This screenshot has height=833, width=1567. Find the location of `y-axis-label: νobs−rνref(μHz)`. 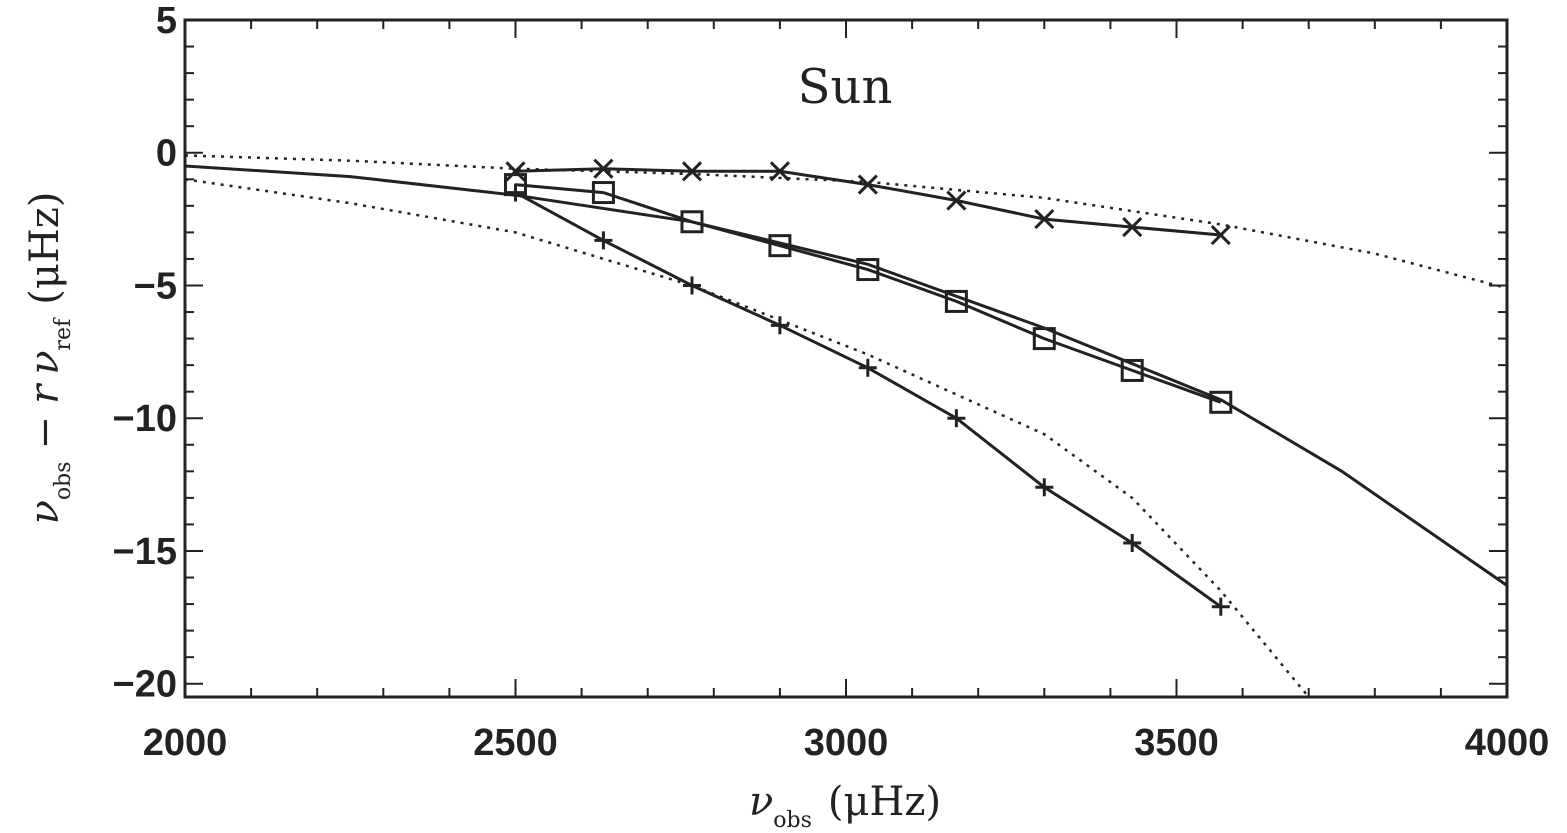

y-axis-label: νobs−rνref(μHz) is located at coordinates (49, 358).